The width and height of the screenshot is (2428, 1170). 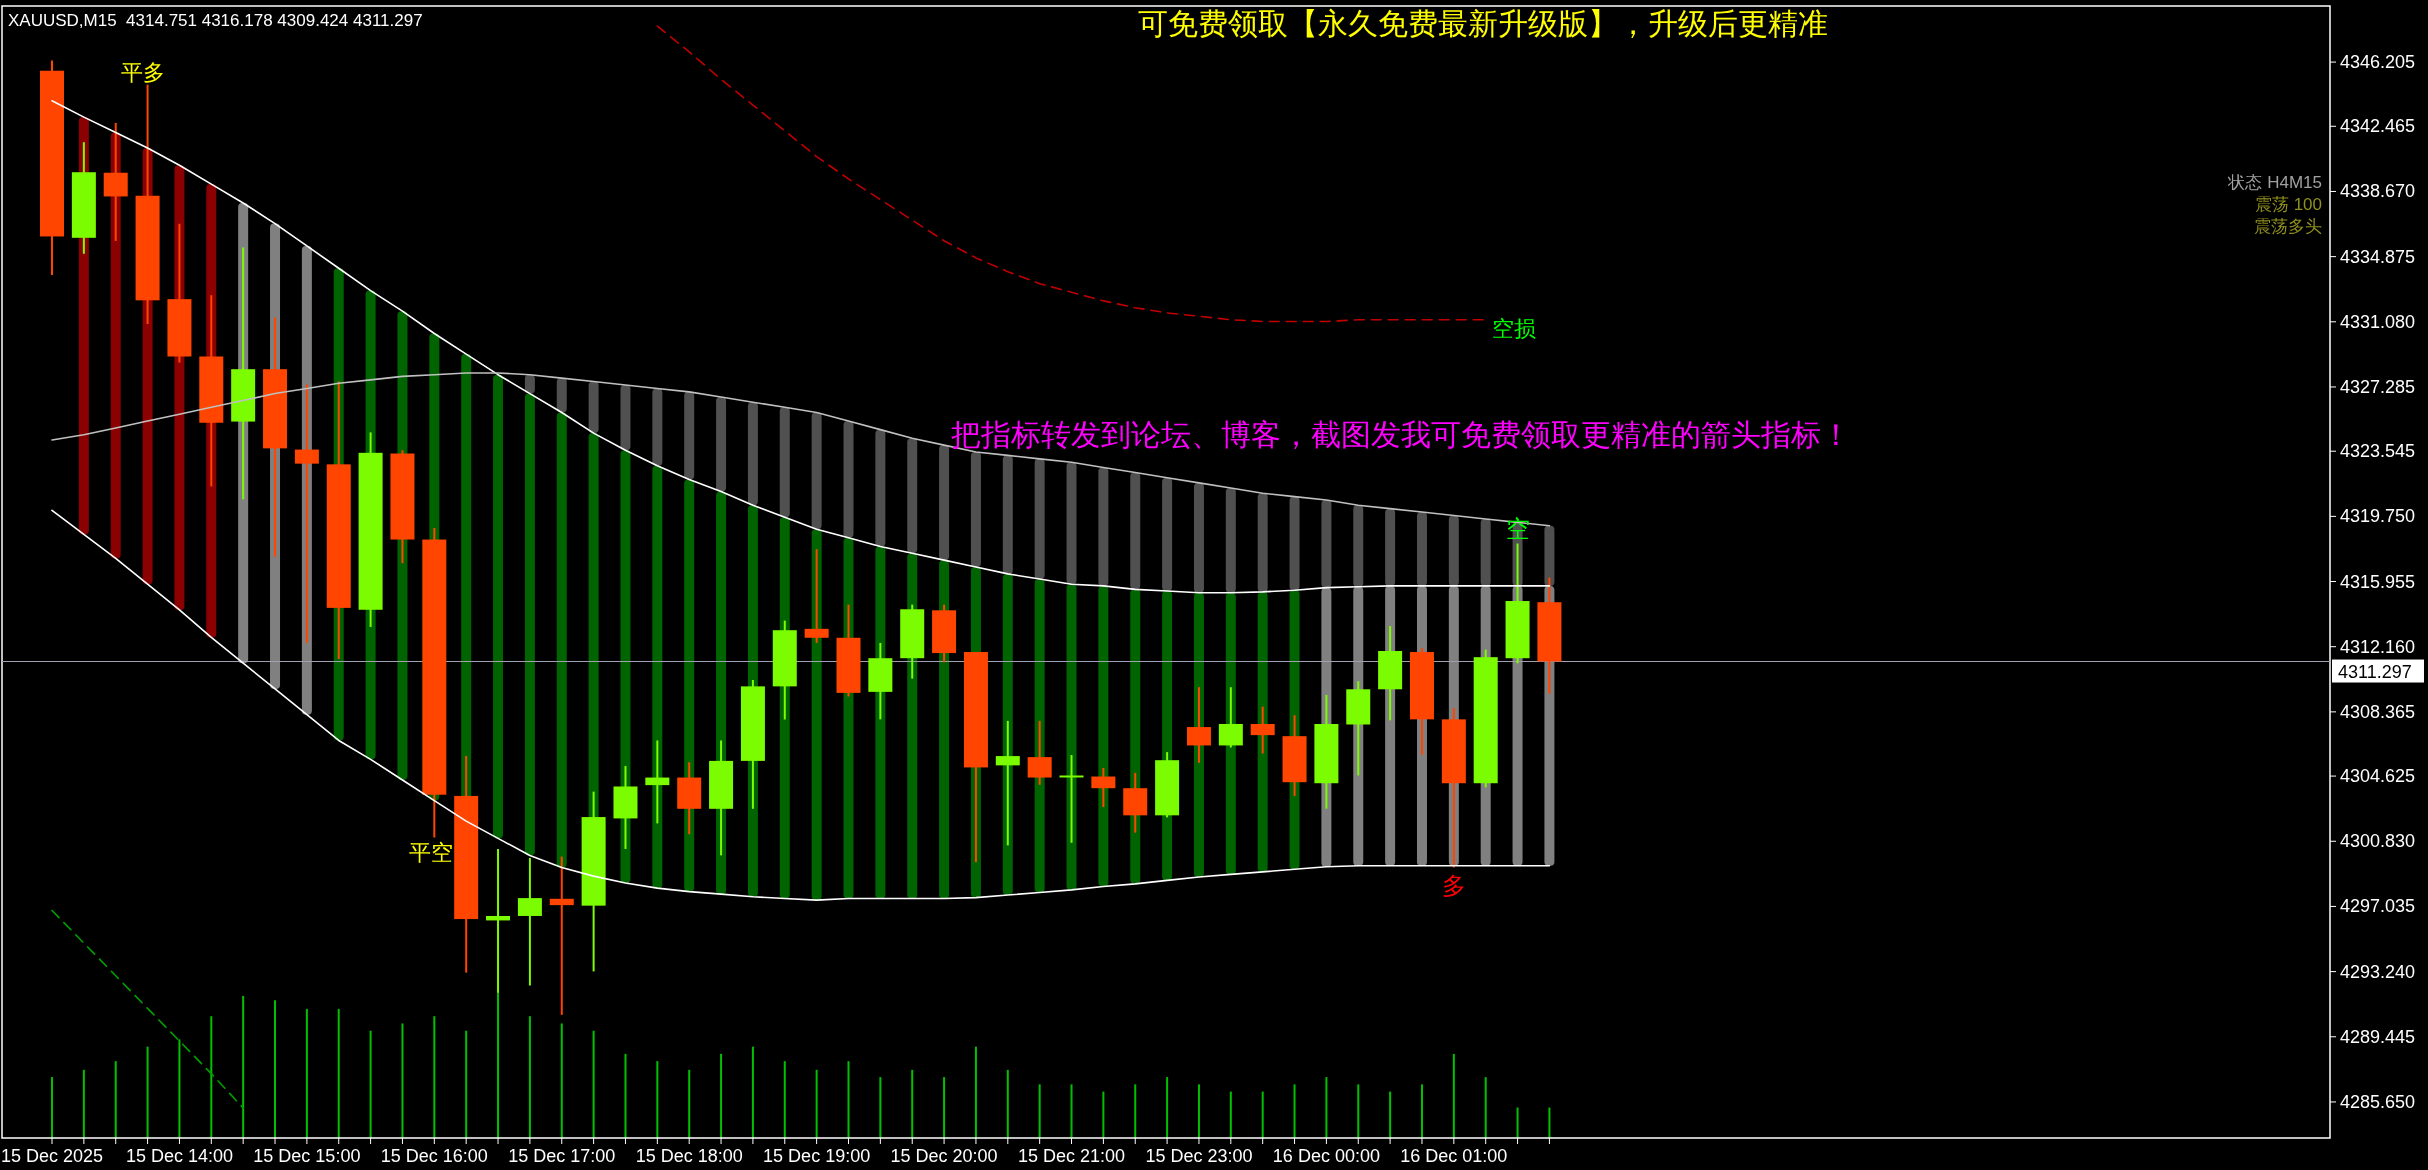 I want to click on x-tick-label: 15 Dec 20:00, so click(x=944, y=1156).